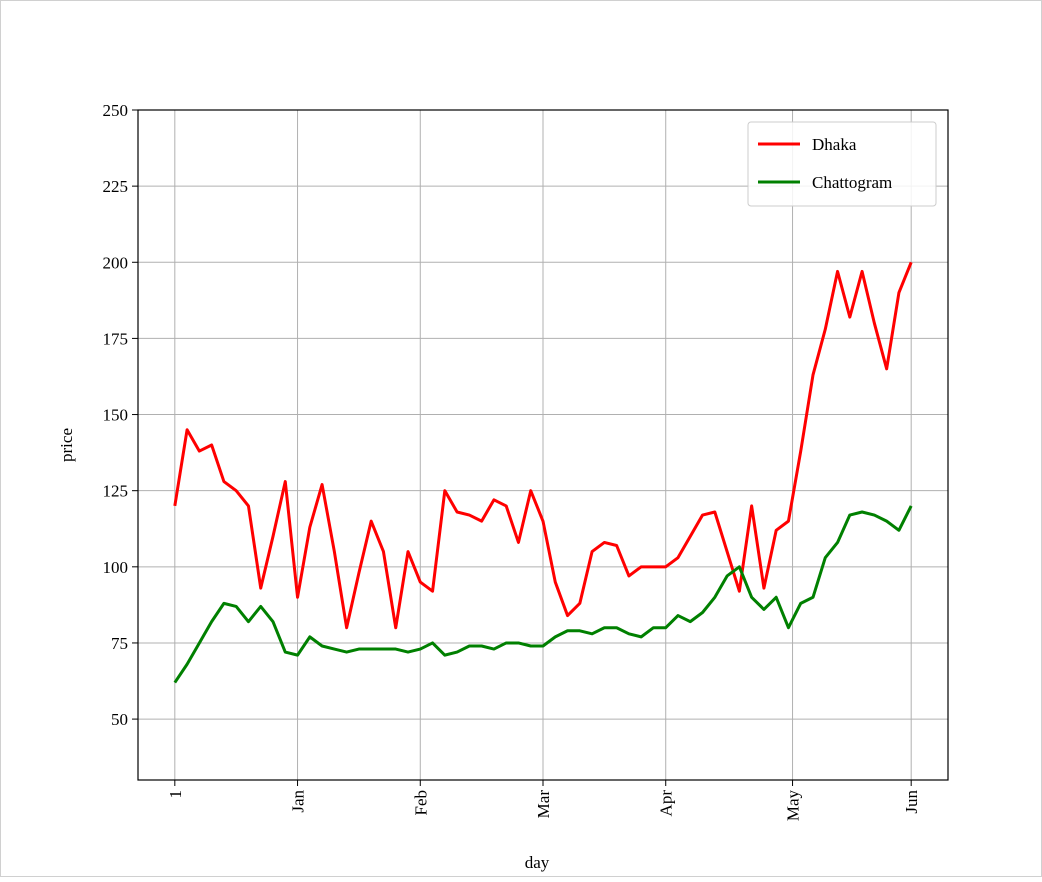 Image resolution: width=1042 pixels, height=882 pixels. What do you see at coordinates (537, 862) in the screenshot?
I see `x-axis-label: day` at bounding box center [537, 862].